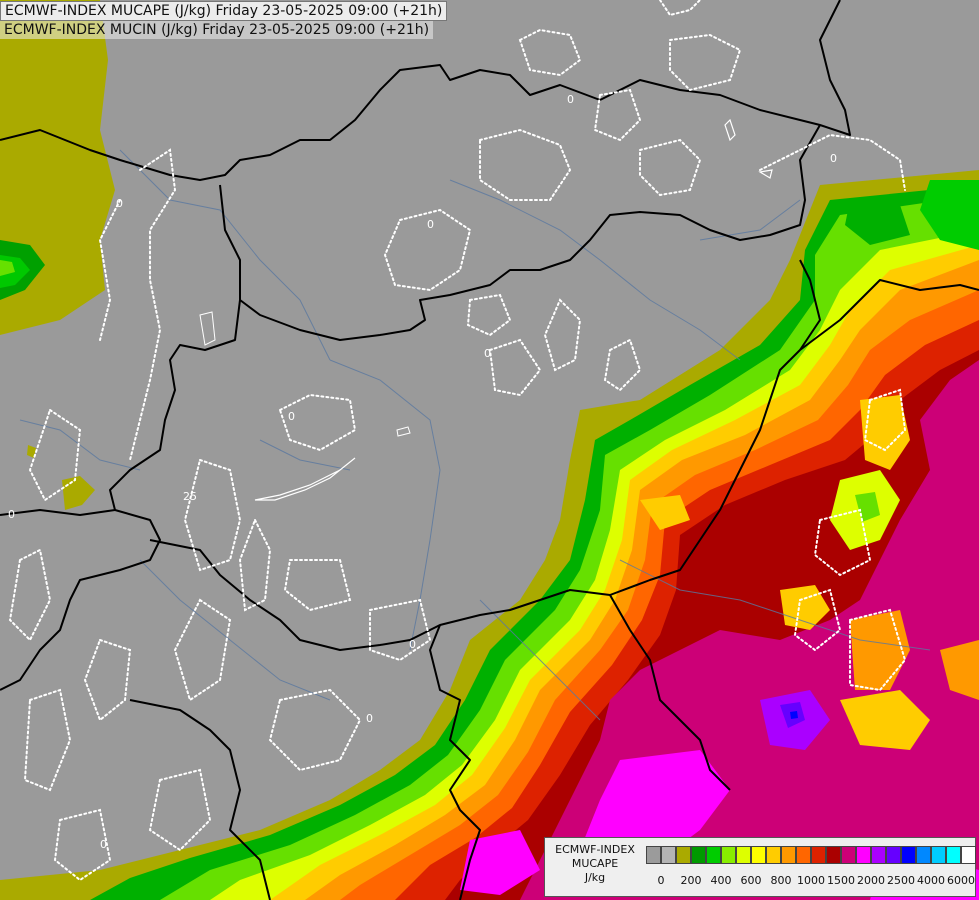 The width and height of the screenshot is (979, 900). I want to click on legend-tick-label: 600, so click(751, 880).